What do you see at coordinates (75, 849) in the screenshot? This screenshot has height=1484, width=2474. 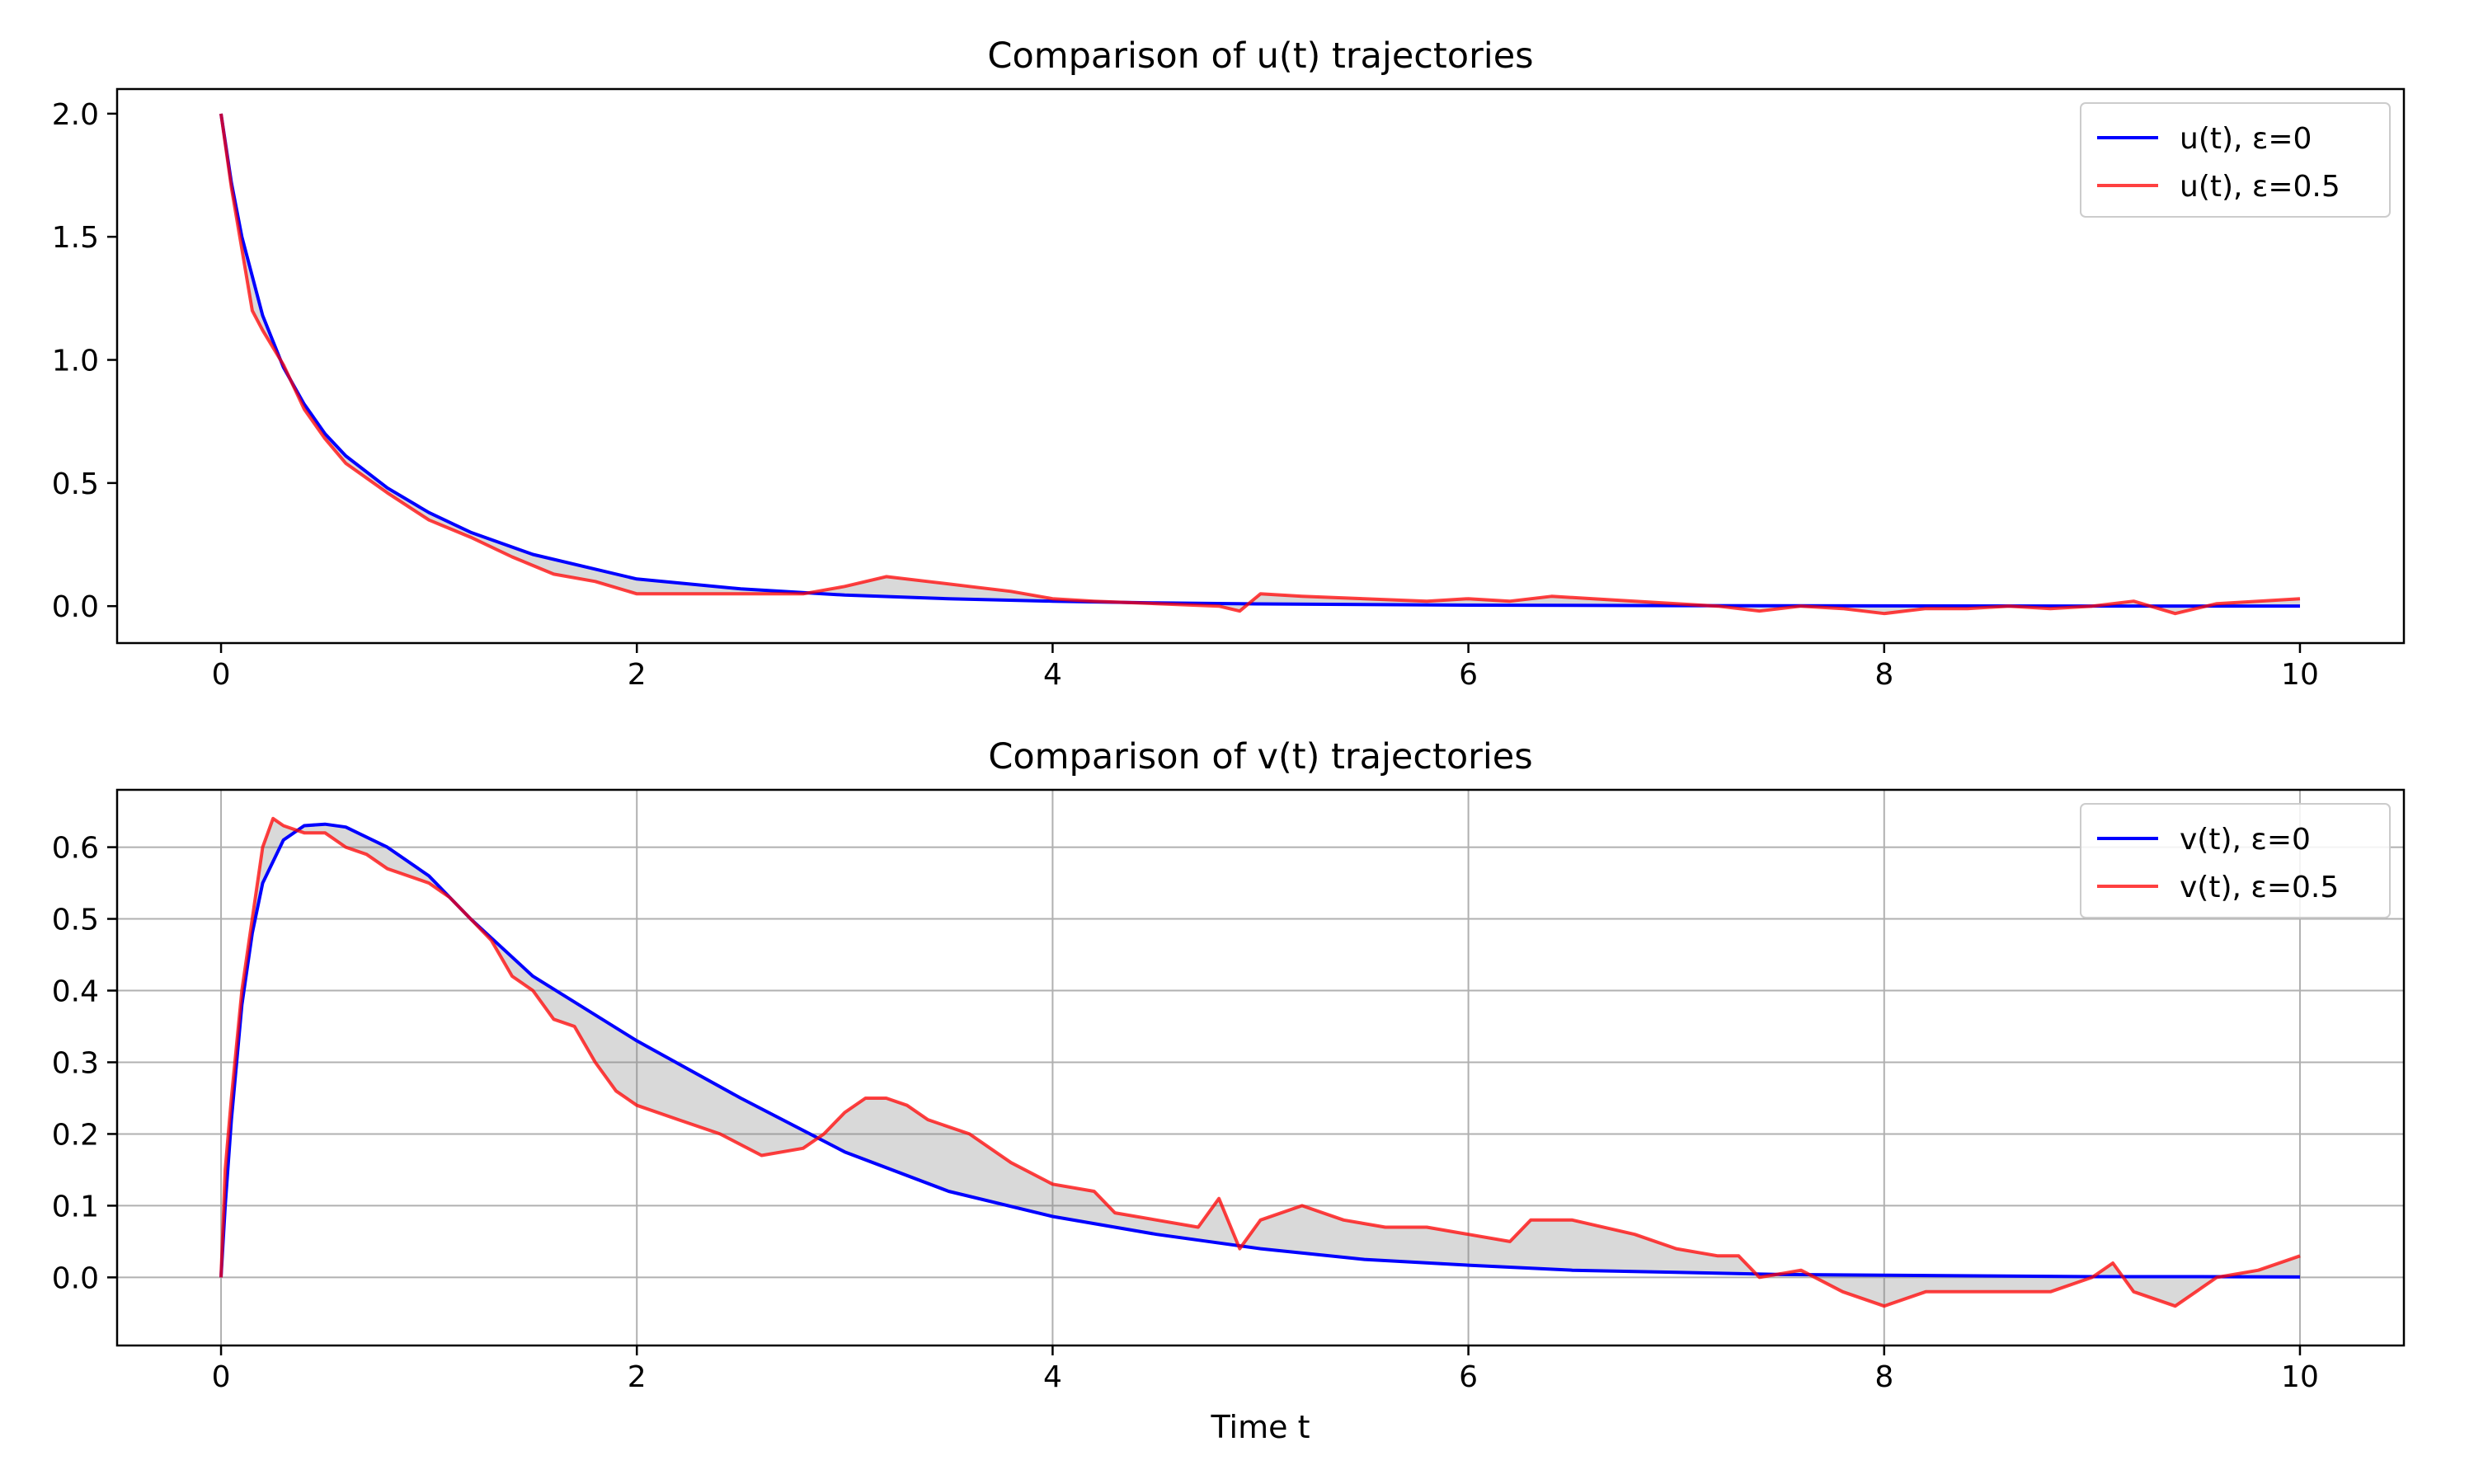 I see `v-y-tick-label-6: 0.6` at bounding box center [75, 849].